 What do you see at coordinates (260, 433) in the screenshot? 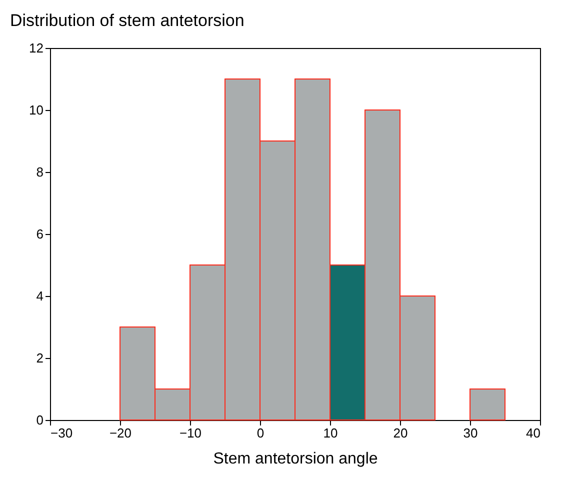
I see `x-tick-label: 0` at bounding box center [260, 433].